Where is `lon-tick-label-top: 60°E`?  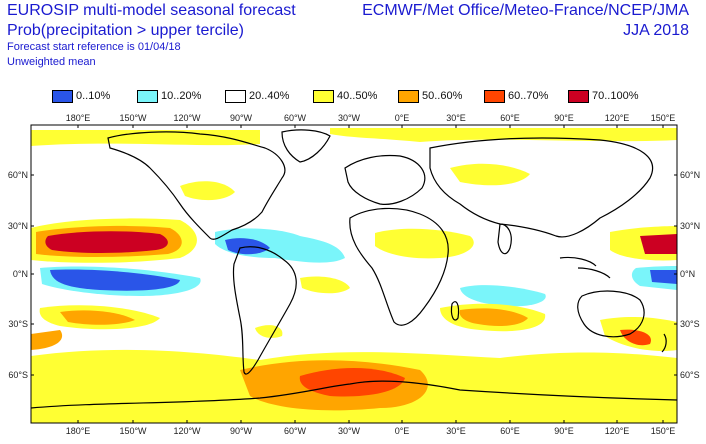
lon-tick-label-top: 60°E is located at coordinates (510, 118).